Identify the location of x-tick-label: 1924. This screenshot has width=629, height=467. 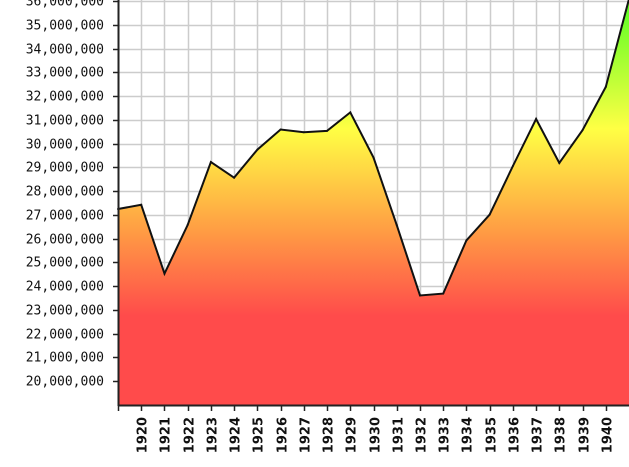
(236, 435).